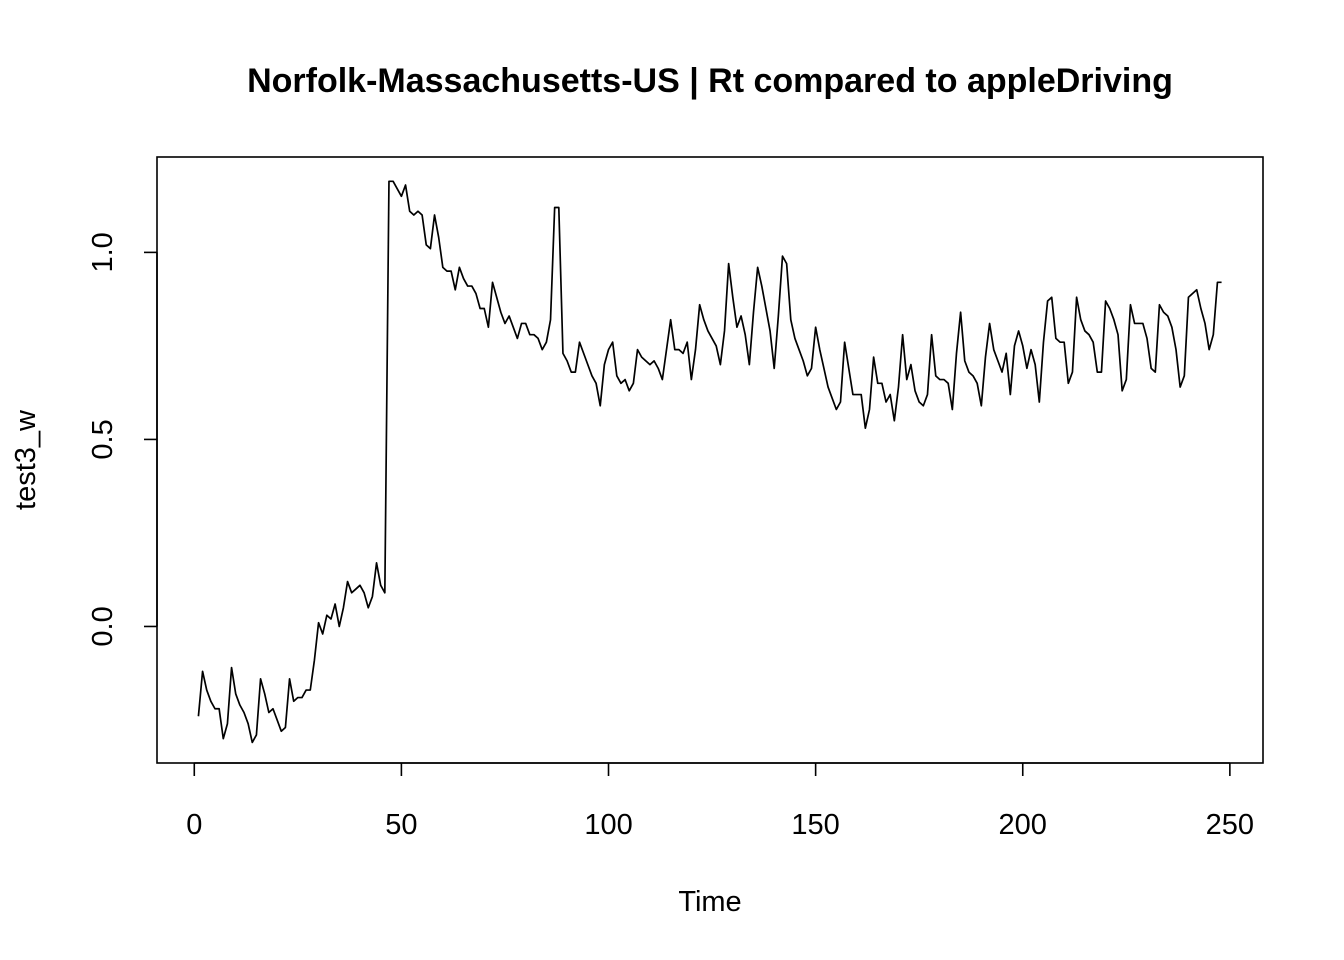 This screenshot has width=1344, height=960. Describe the element at coordinates (720, 801) in the screenshot. I see `x-axis: 0 50 100 150 200 250` at that location.